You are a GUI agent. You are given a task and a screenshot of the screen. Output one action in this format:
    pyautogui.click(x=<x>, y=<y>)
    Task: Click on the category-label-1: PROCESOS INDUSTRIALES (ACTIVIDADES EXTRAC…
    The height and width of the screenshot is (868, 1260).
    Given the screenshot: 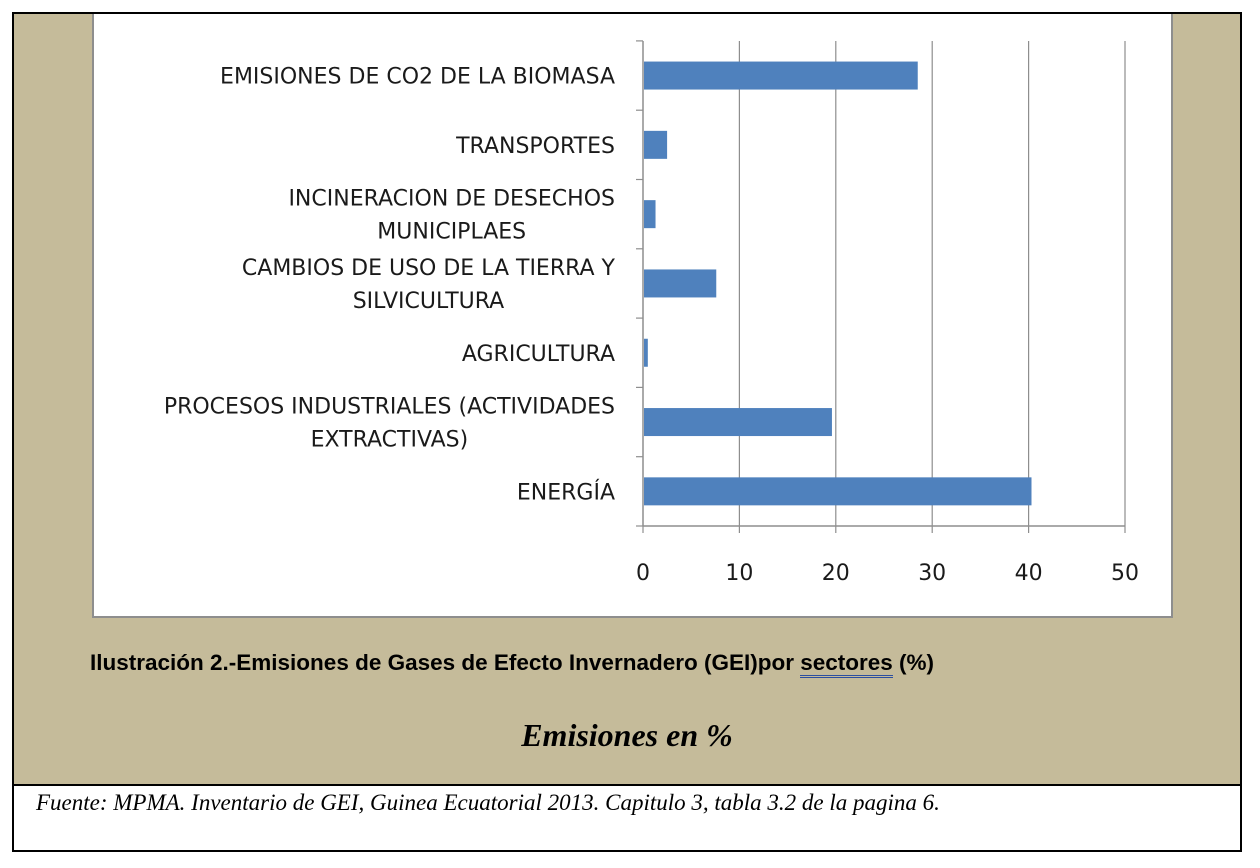 What is the action you would take?
    pyautogui.click(x=389, y=424)
    